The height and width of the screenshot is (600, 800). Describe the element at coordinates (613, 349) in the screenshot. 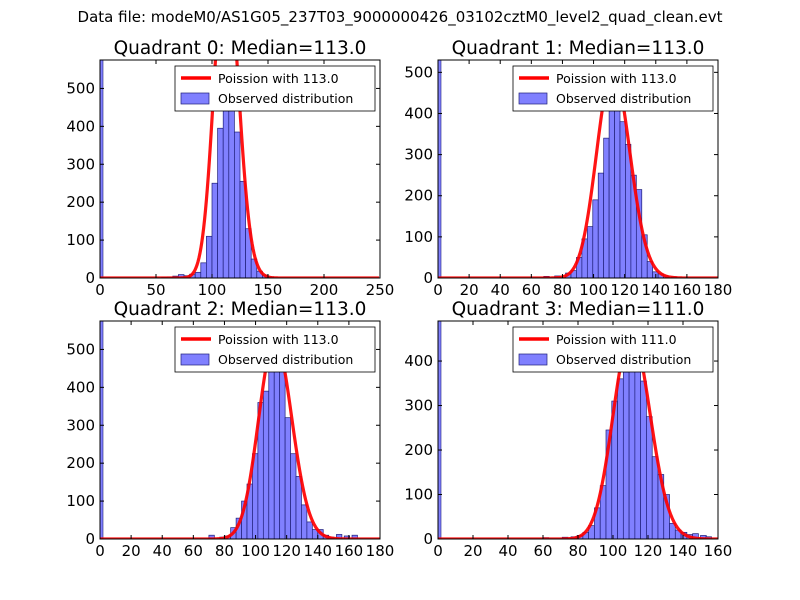

I see `legend: Poission with 111.0 Observed distribution` at that location.